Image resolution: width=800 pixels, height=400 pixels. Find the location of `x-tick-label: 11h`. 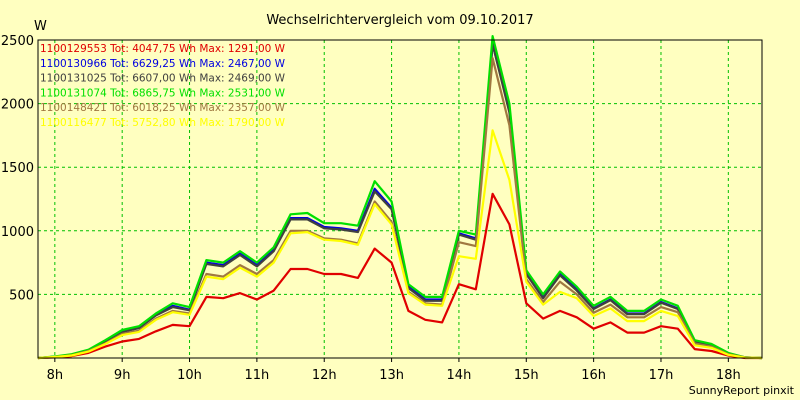

x-tick-label: 11h is located at coordinates (256, 375).